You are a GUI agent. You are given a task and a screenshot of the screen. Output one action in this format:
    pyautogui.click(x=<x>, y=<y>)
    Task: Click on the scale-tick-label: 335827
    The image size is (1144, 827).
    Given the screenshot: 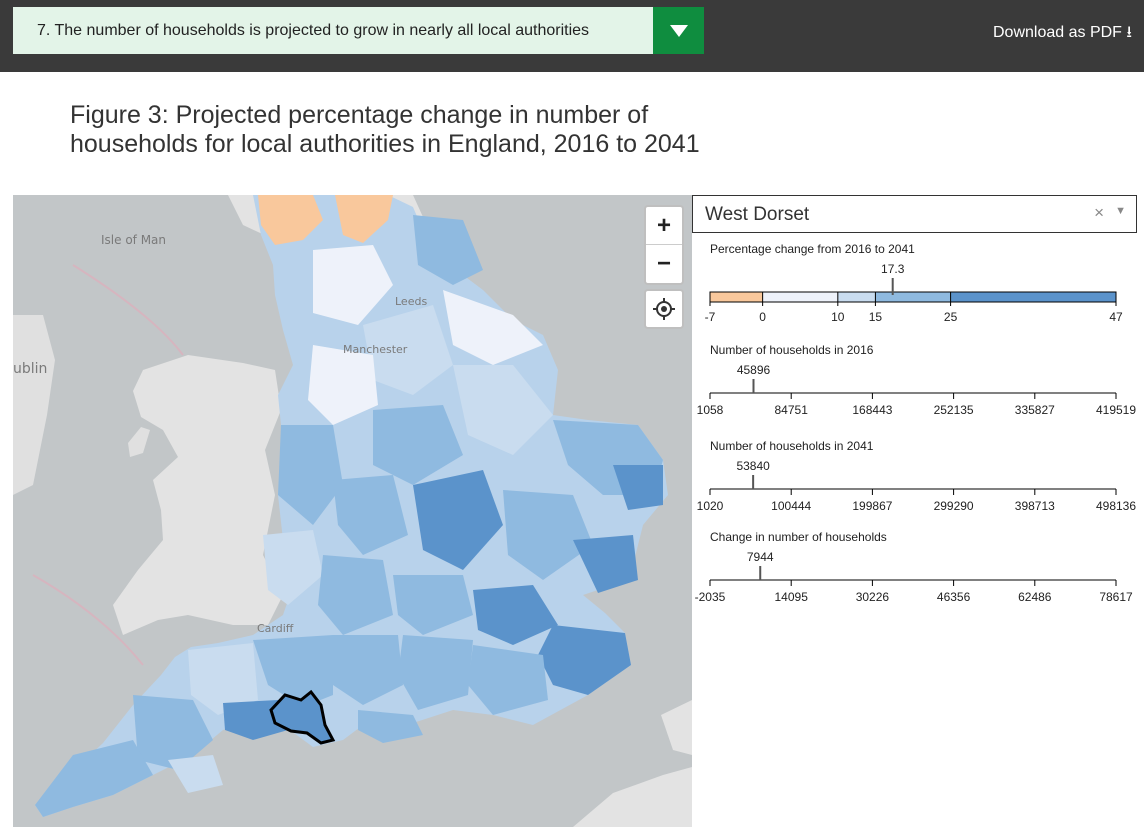 What is the action you would take?
    pyautogui.click(x=1035, y=410)
    